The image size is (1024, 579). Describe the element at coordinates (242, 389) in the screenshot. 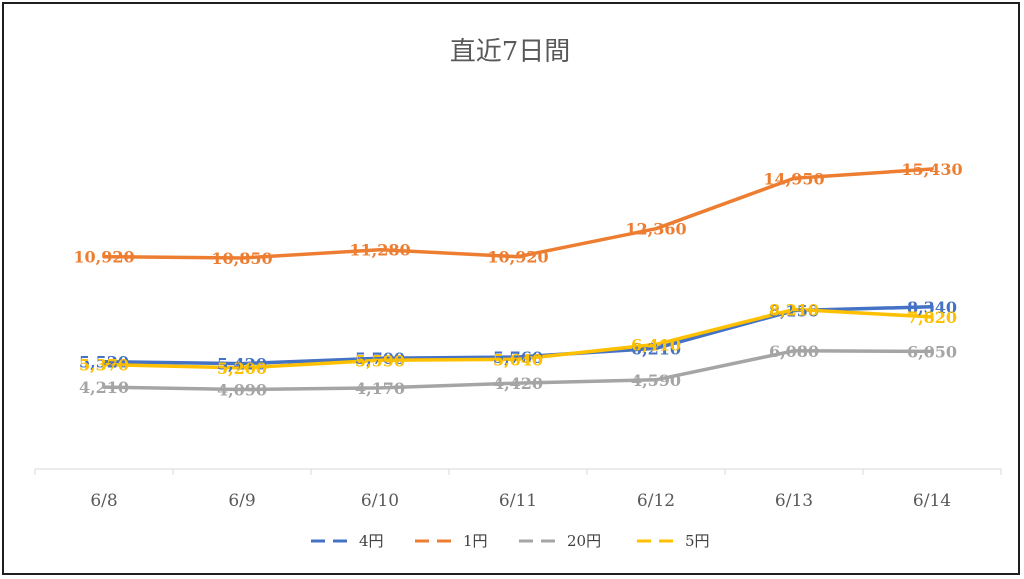

I see `data-label: 4,090` at that location.